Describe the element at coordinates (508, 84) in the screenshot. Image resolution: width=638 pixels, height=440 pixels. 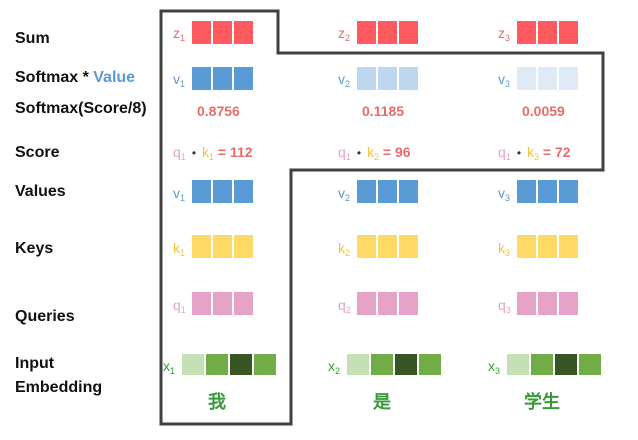
I see `weighted-v3-label-sub: 3` at that location.